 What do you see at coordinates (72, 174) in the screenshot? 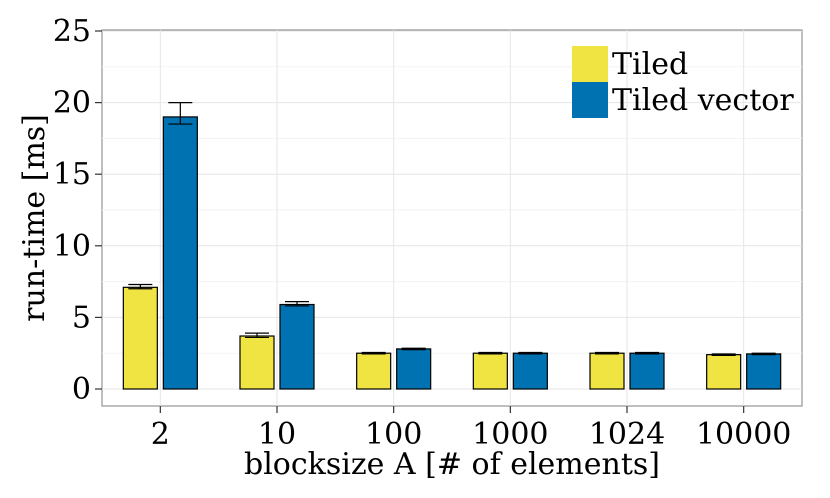
I see `y-tick-label: 15` at bounding box center [72, 174].